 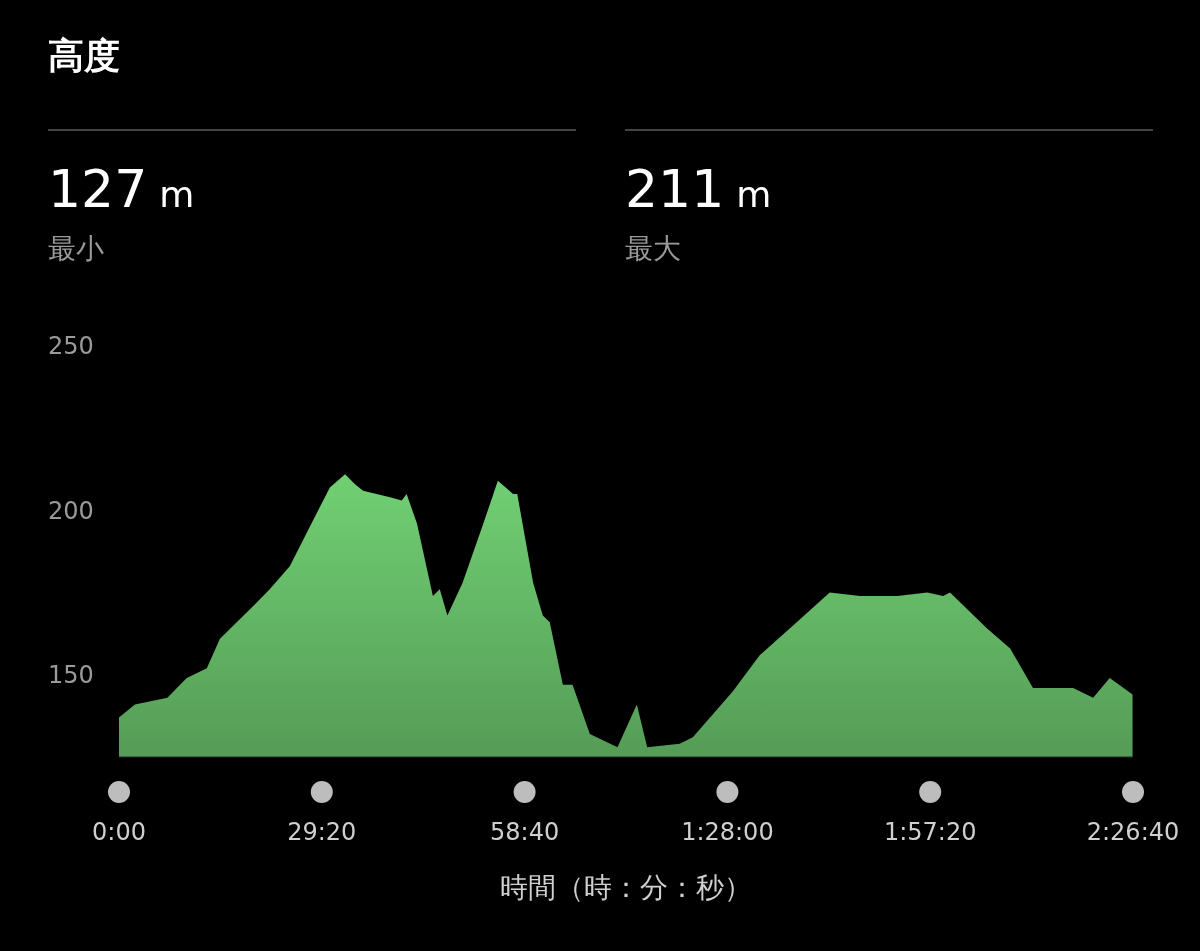 What do you see at coordinates (698, 189) in the screenshot?
I see `text: 211 m` at bounding box center [698, 189].